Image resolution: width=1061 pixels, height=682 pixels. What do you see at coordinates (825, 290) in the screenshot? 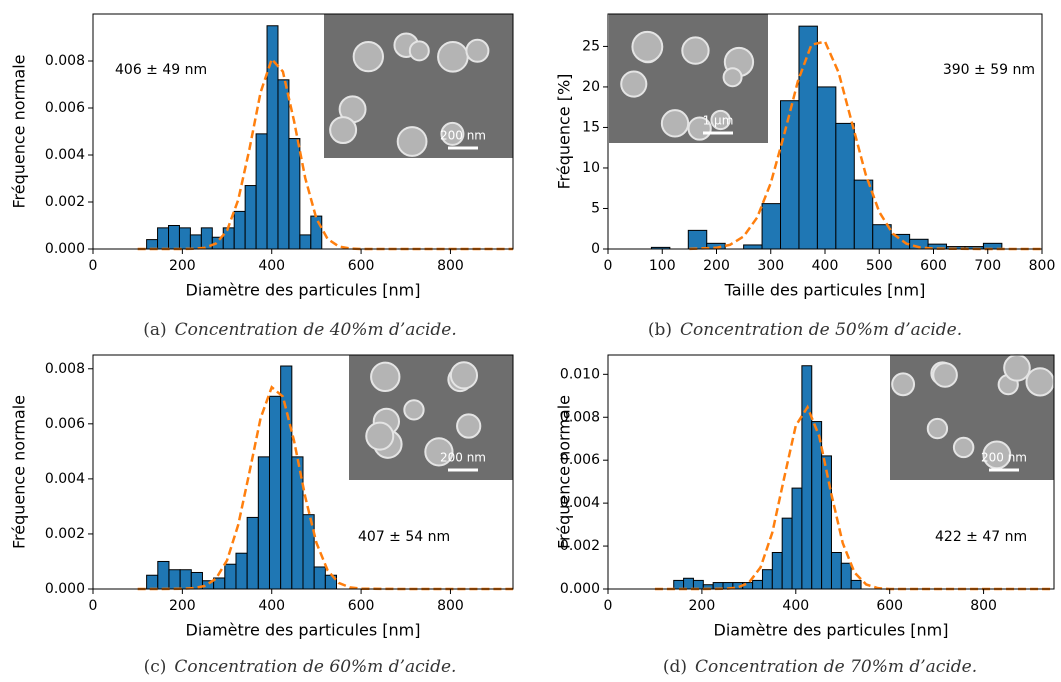
I see `x-axis-label: Taille des particules [nm]` at bounding box center [825, 290].